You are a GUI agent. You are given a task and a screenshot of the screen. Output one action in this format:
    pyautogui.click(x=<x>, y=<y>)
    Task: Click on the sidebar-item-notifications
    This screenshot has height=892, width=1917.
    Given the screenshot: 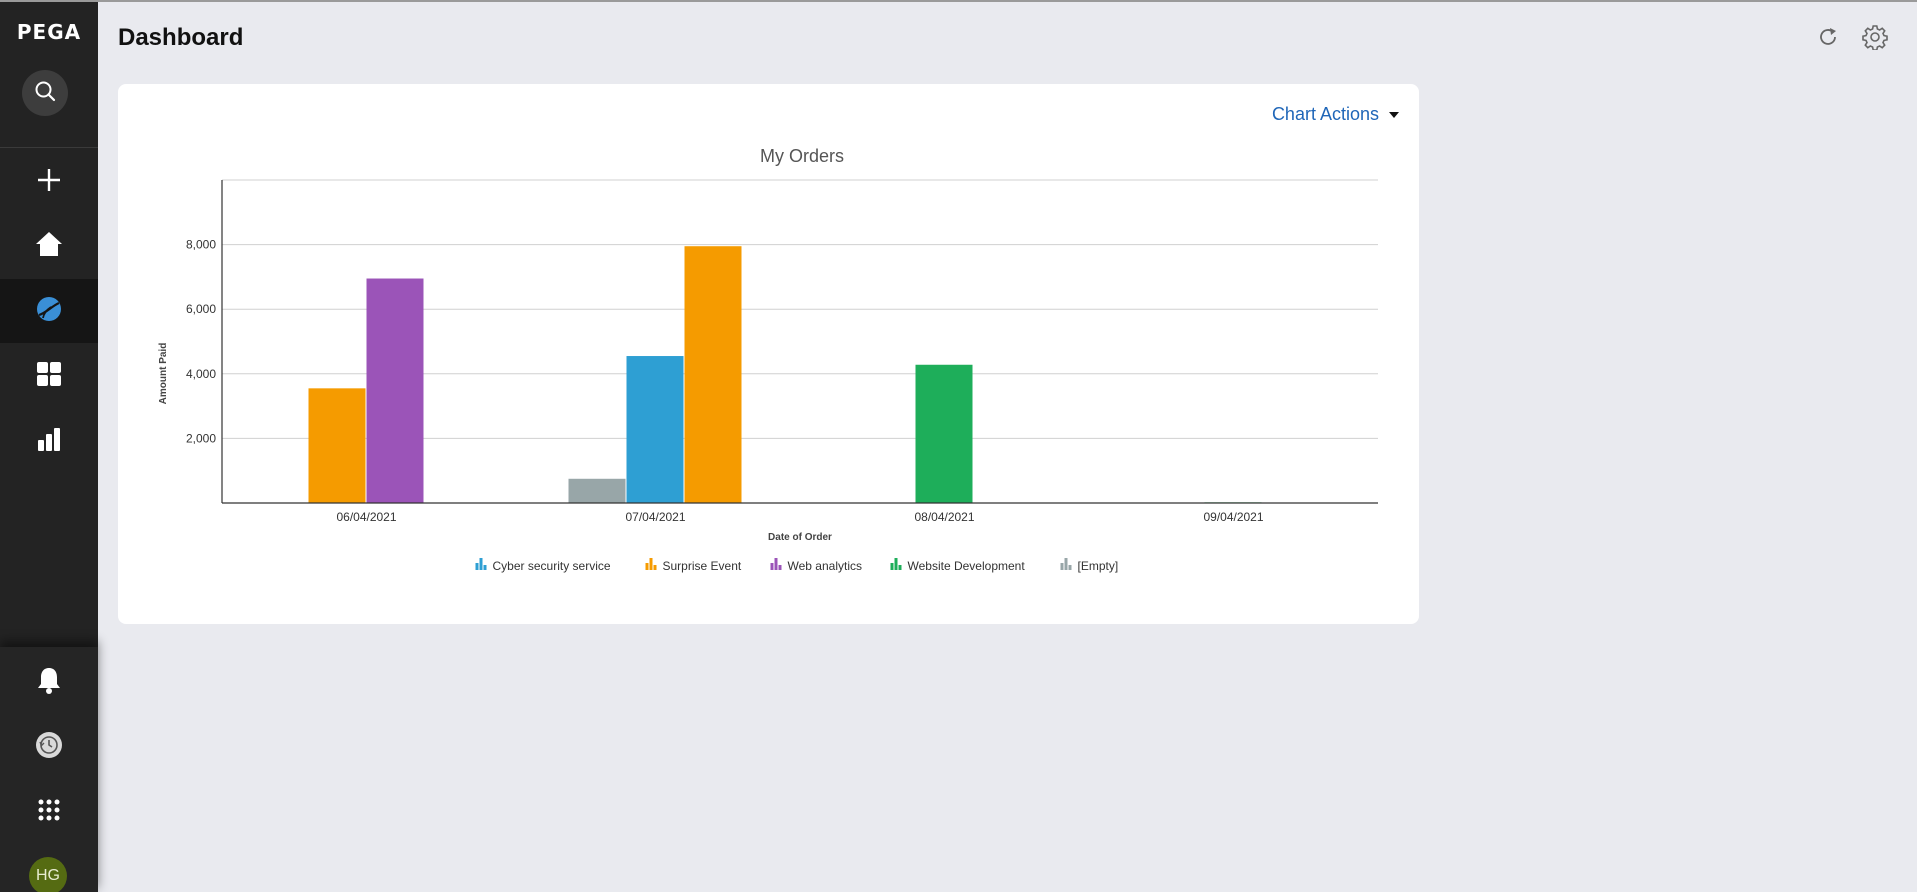 What is the action you would take?
    pyautogui.click(x=49, y=682)
    